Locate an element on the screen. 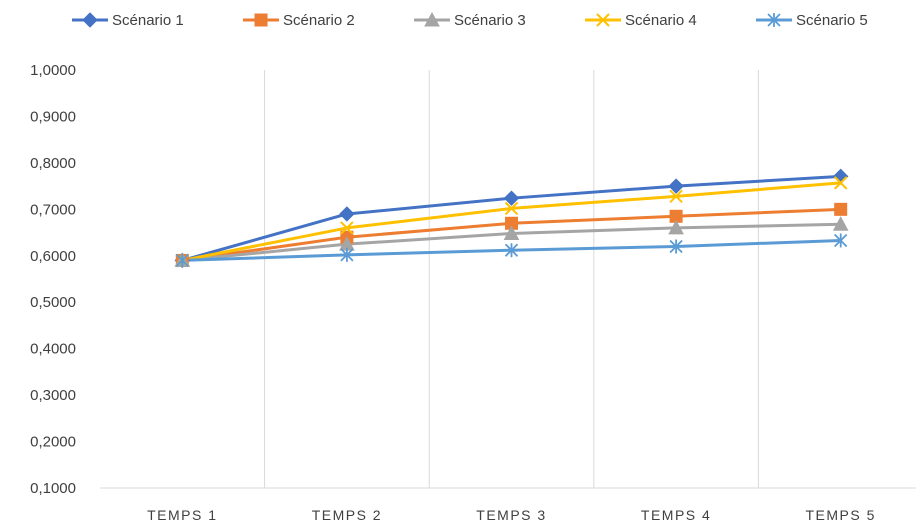 This screenshot has width=916, height=530. y-tick-label: 0,1000 is located at coordinates (53, 488).